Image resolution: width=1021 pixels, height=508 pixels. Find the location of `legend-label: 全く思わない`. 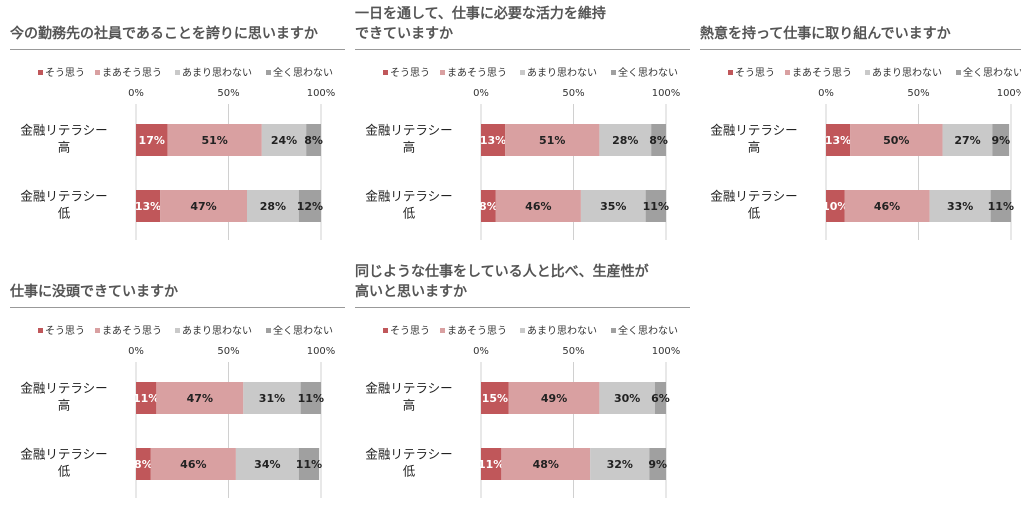

legend-label: 全く思わない is located at coordinates (992, 72).